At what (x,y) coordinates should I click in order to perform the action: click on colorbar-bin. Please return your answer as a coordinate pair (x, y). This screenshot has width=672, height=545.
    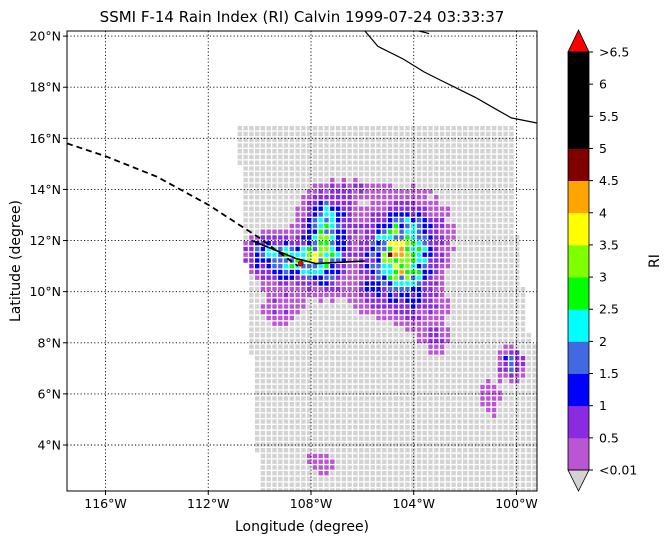
    Looking at the image, I should click on (578, 454).